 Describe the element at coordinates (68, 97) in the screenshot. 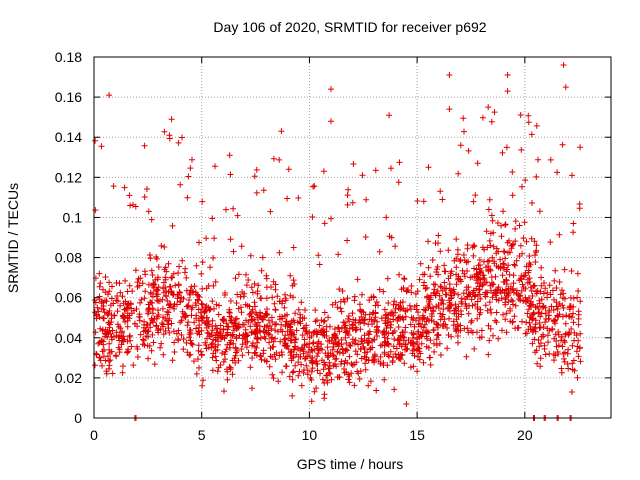

I see `y-tick-label: 0.16` at that location.